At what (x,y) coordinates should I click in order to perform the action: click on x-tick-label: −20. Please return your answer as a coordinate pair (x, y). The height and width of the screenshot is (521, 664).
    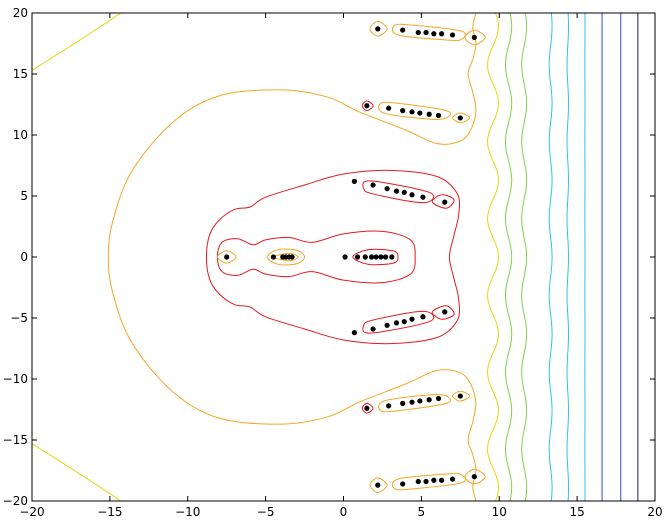
    Looking at the image, I should click on (31, 512).